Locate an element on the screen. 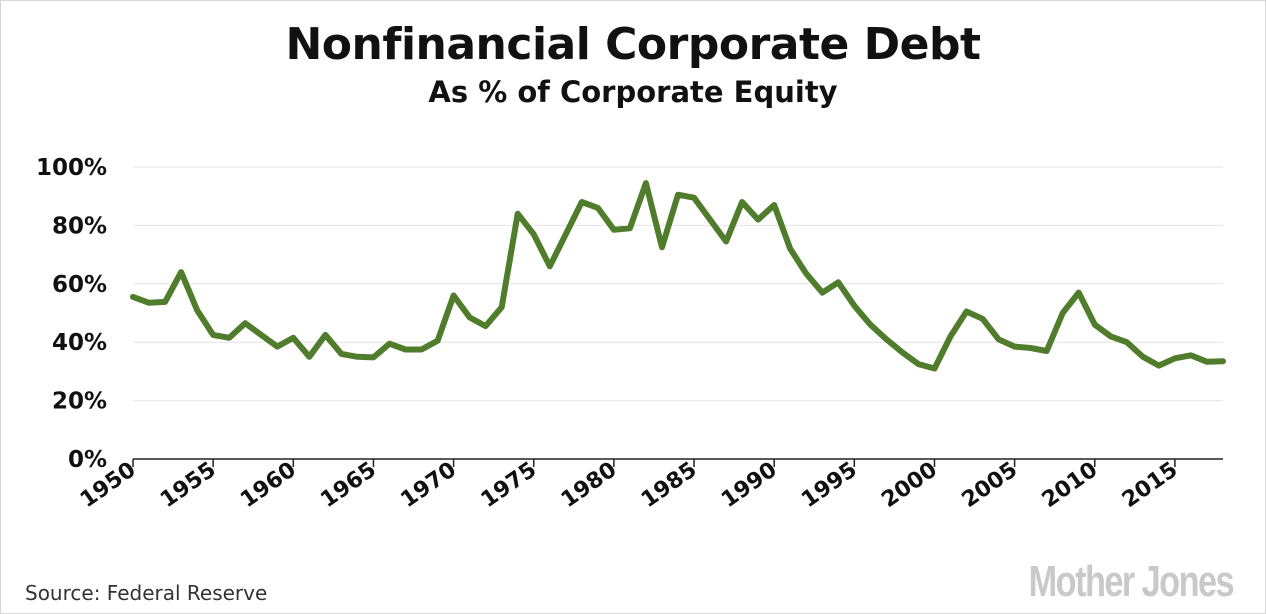 The image size is (1266, 614). source-note: Source: Federal Reserve is located at coordinates (146, 593).